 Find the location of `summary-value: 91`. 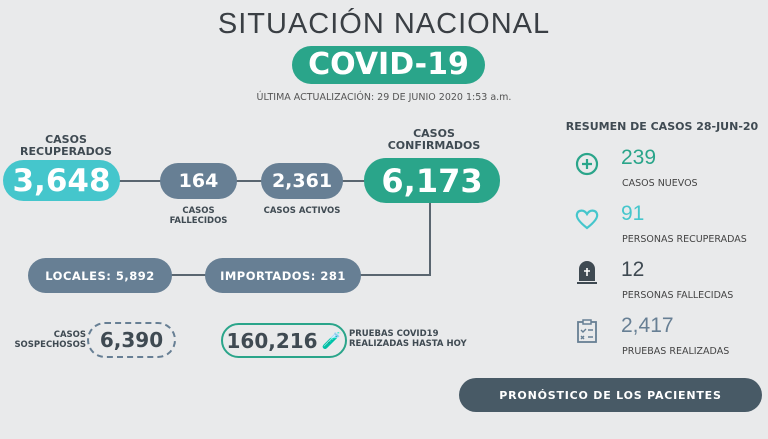

summary-value: 91 is located at coordinates (633, 213).